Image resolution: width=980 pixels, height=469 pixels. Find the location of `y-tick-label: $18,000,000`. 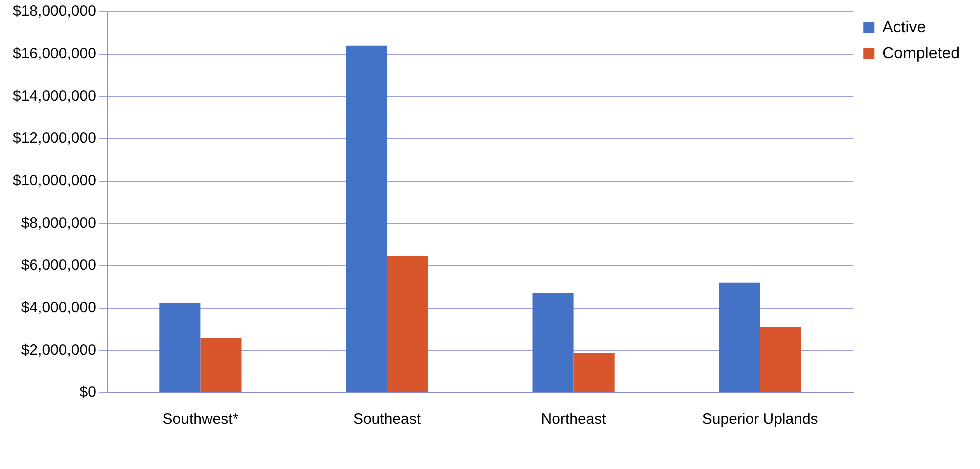

y-tick-label: $18,000,000 is located at coordinates (54, 11).